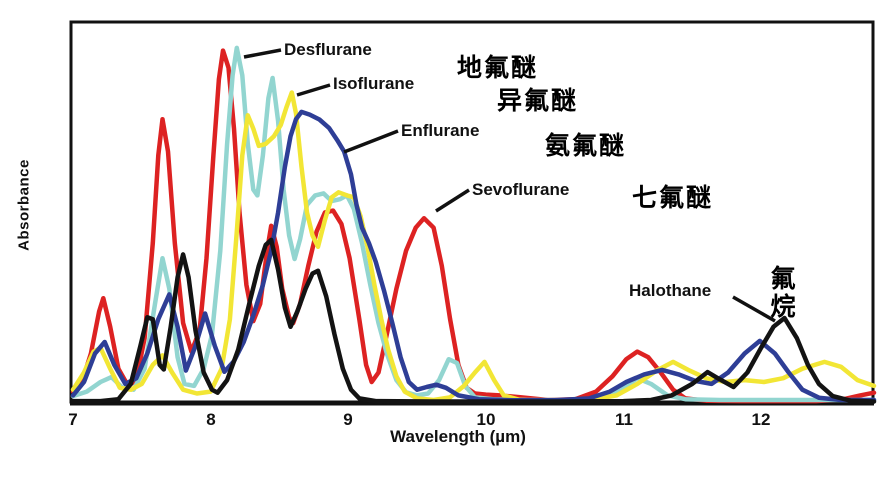  I want to click on series-label-halothane: Halothane, so click(670, 290).